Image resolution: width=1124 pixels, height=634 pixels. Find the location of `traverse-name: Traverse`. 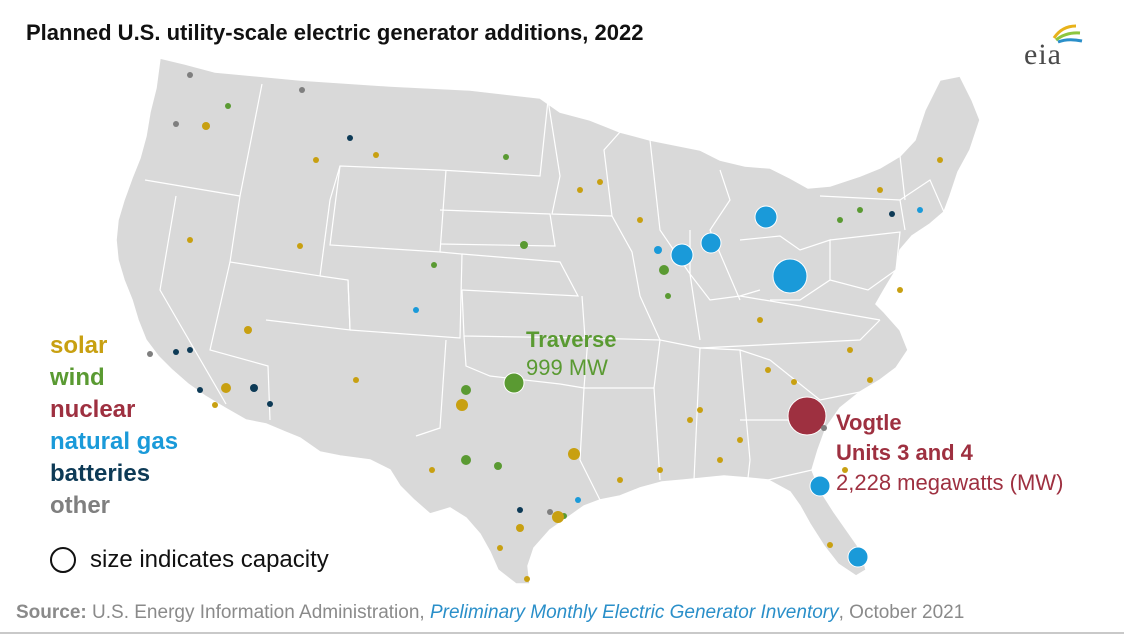

traverse-name: Traverse is located at coordinates (571, 339).